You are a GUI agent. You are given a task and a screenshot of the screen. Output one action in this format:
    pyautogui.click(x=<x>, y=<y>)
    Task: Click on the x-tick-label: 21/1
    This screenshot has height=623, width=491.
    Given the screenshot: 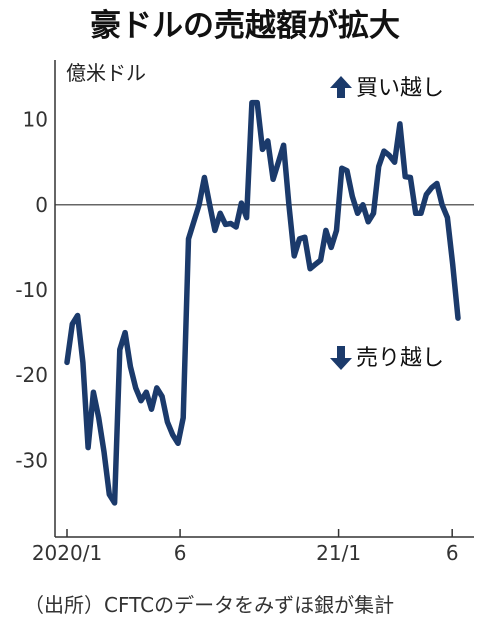 What is the action you would take?
    pyautogui.click(x=338, y=553)
    